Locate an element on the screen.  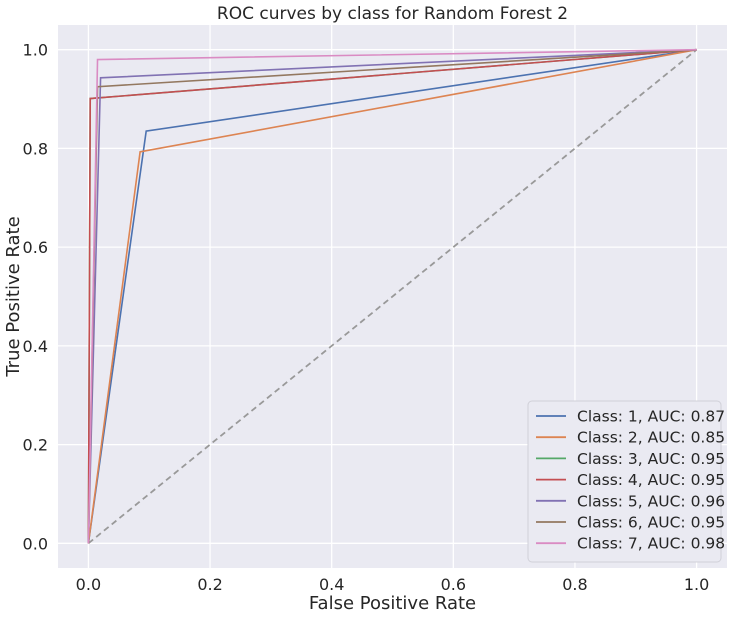
legend-label-class-7: Class: 7, AUC: 0.98 is located at coordinates (651, 544).